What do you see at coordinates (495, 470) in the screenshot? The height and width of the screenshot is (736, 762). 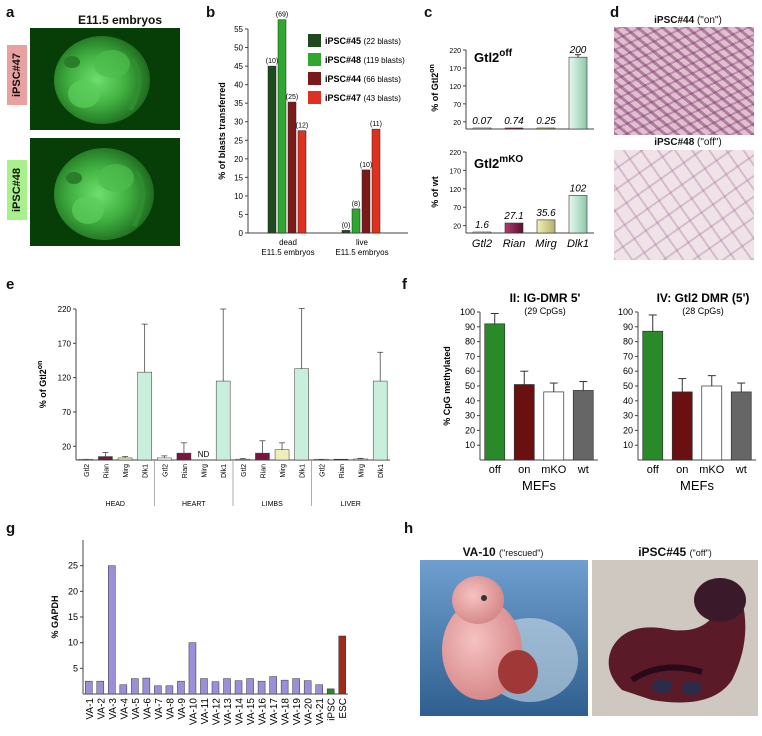 I see `f-left-category-label: off` at bounding box center [495, 470].